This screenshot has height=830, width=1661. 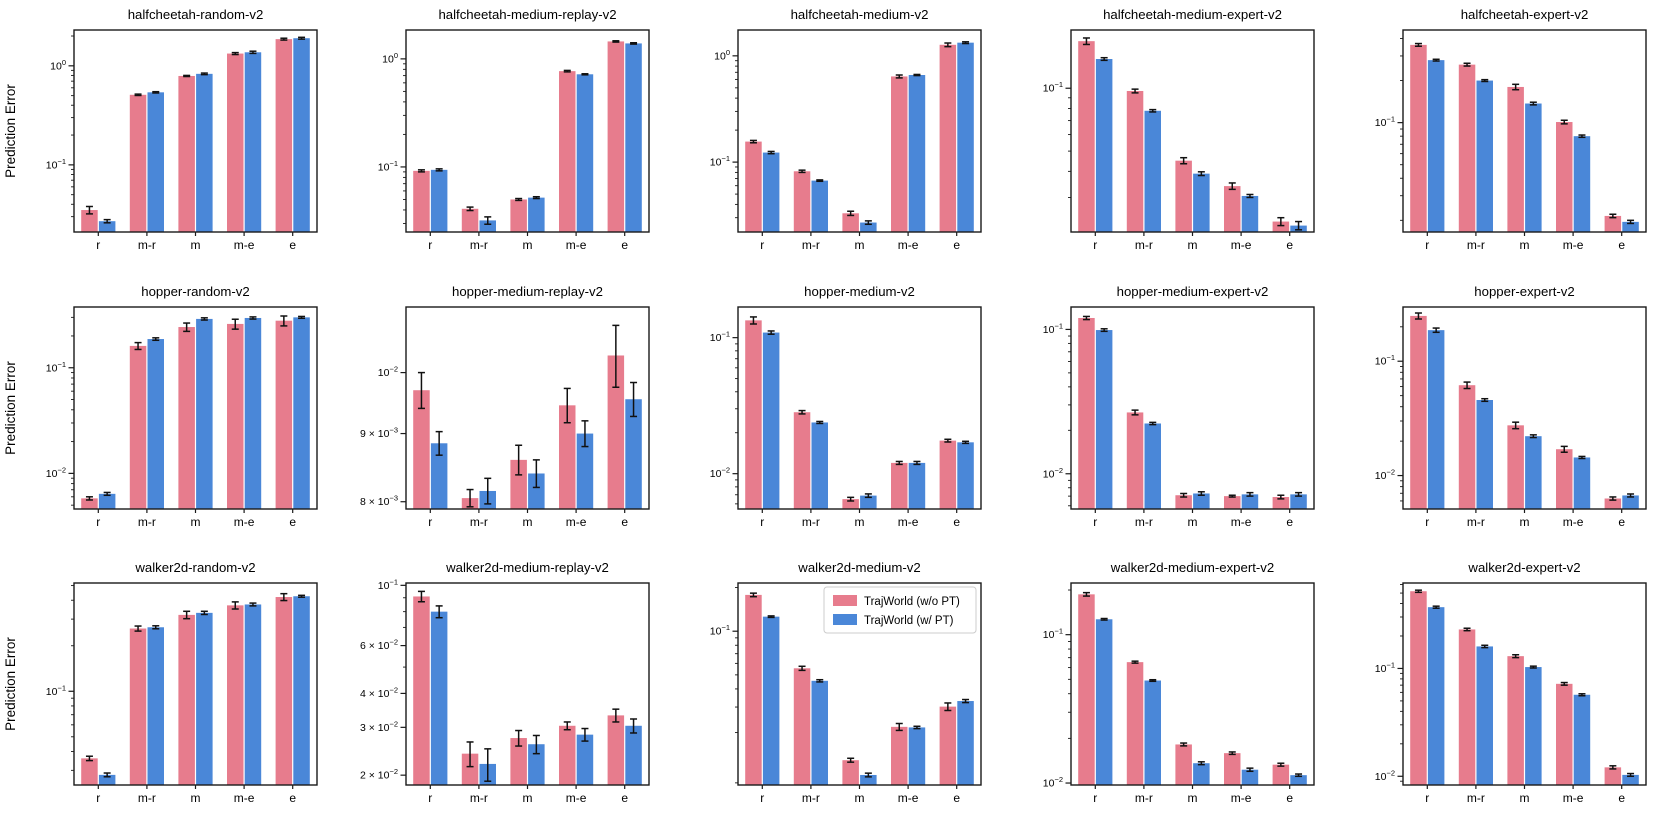 I want to click on subplot-walker2d-expert-v2: walker2d-expert-v2 10−1 10−2 r m-r m m-e e, so click(x=1495, y=691).